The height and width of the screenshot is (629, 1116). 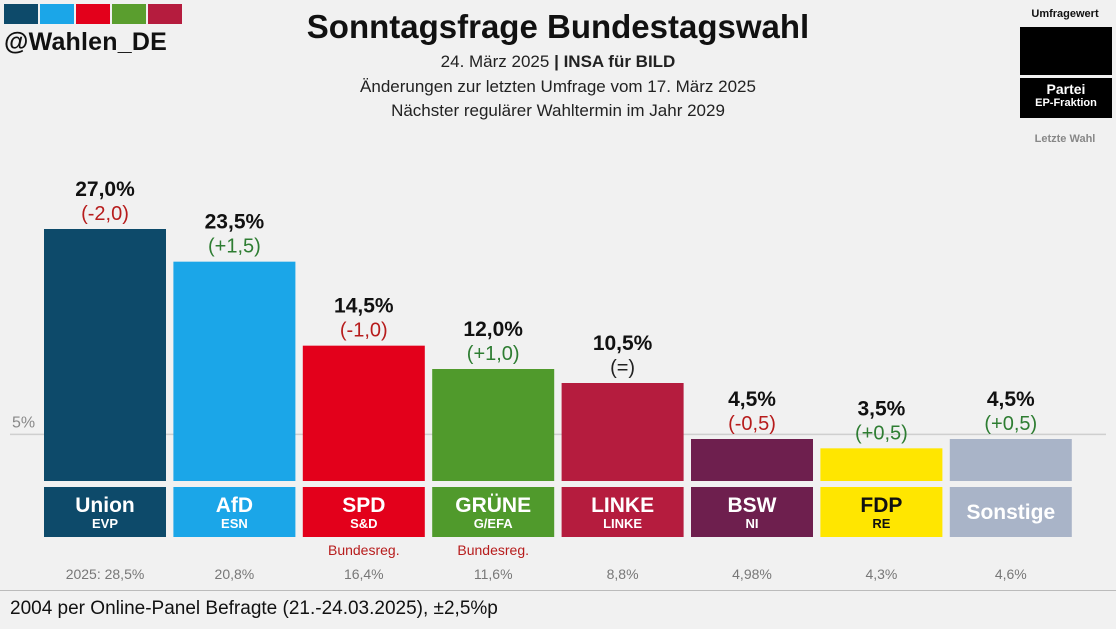 What do you see at coordinates (234, 523) in the screenshot?
I see `ep-group: ESN` at bounding box center [234, 523].